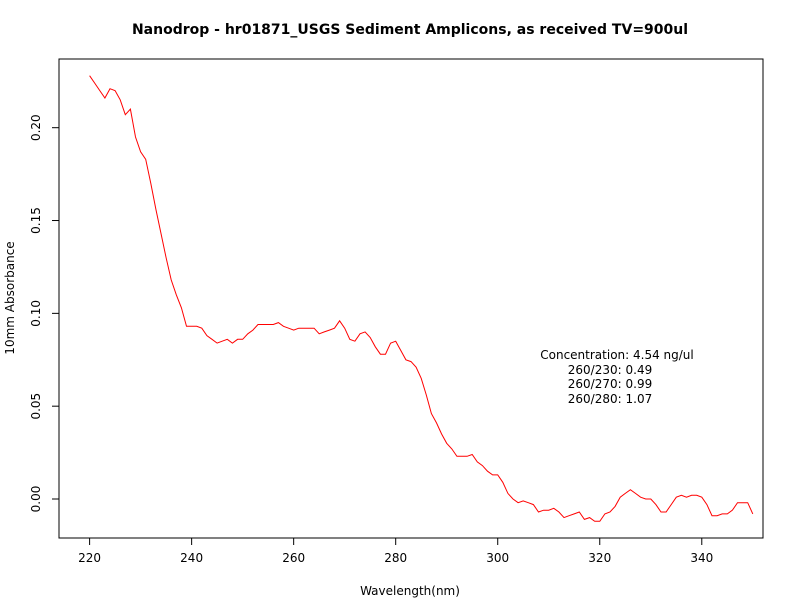 The width and height of the screenshot is (792, 612). I want to click on annotation-ratio-260-230: 260/230: 0.49, so click(610, 370).